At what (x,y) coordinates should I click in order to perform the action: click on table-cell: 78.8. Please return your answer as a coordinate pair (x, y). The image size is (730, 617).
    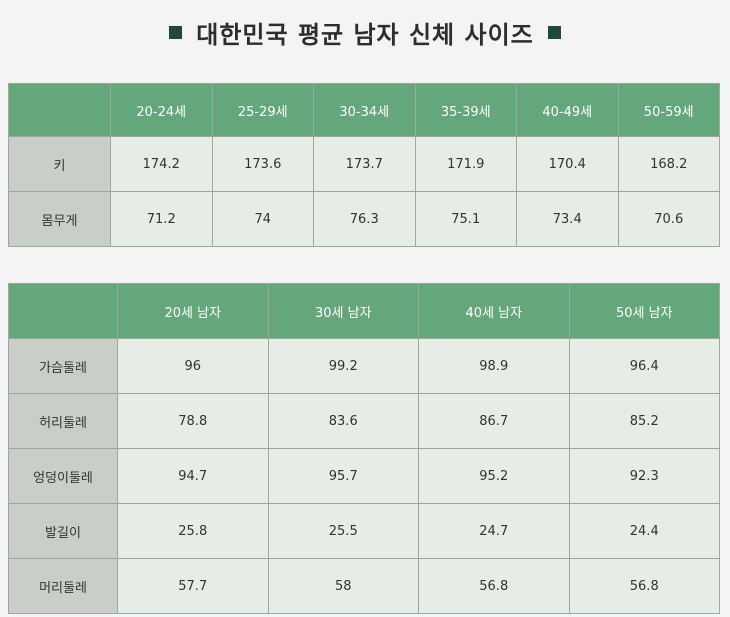
    Looking at the image, I should click on (193, 421).